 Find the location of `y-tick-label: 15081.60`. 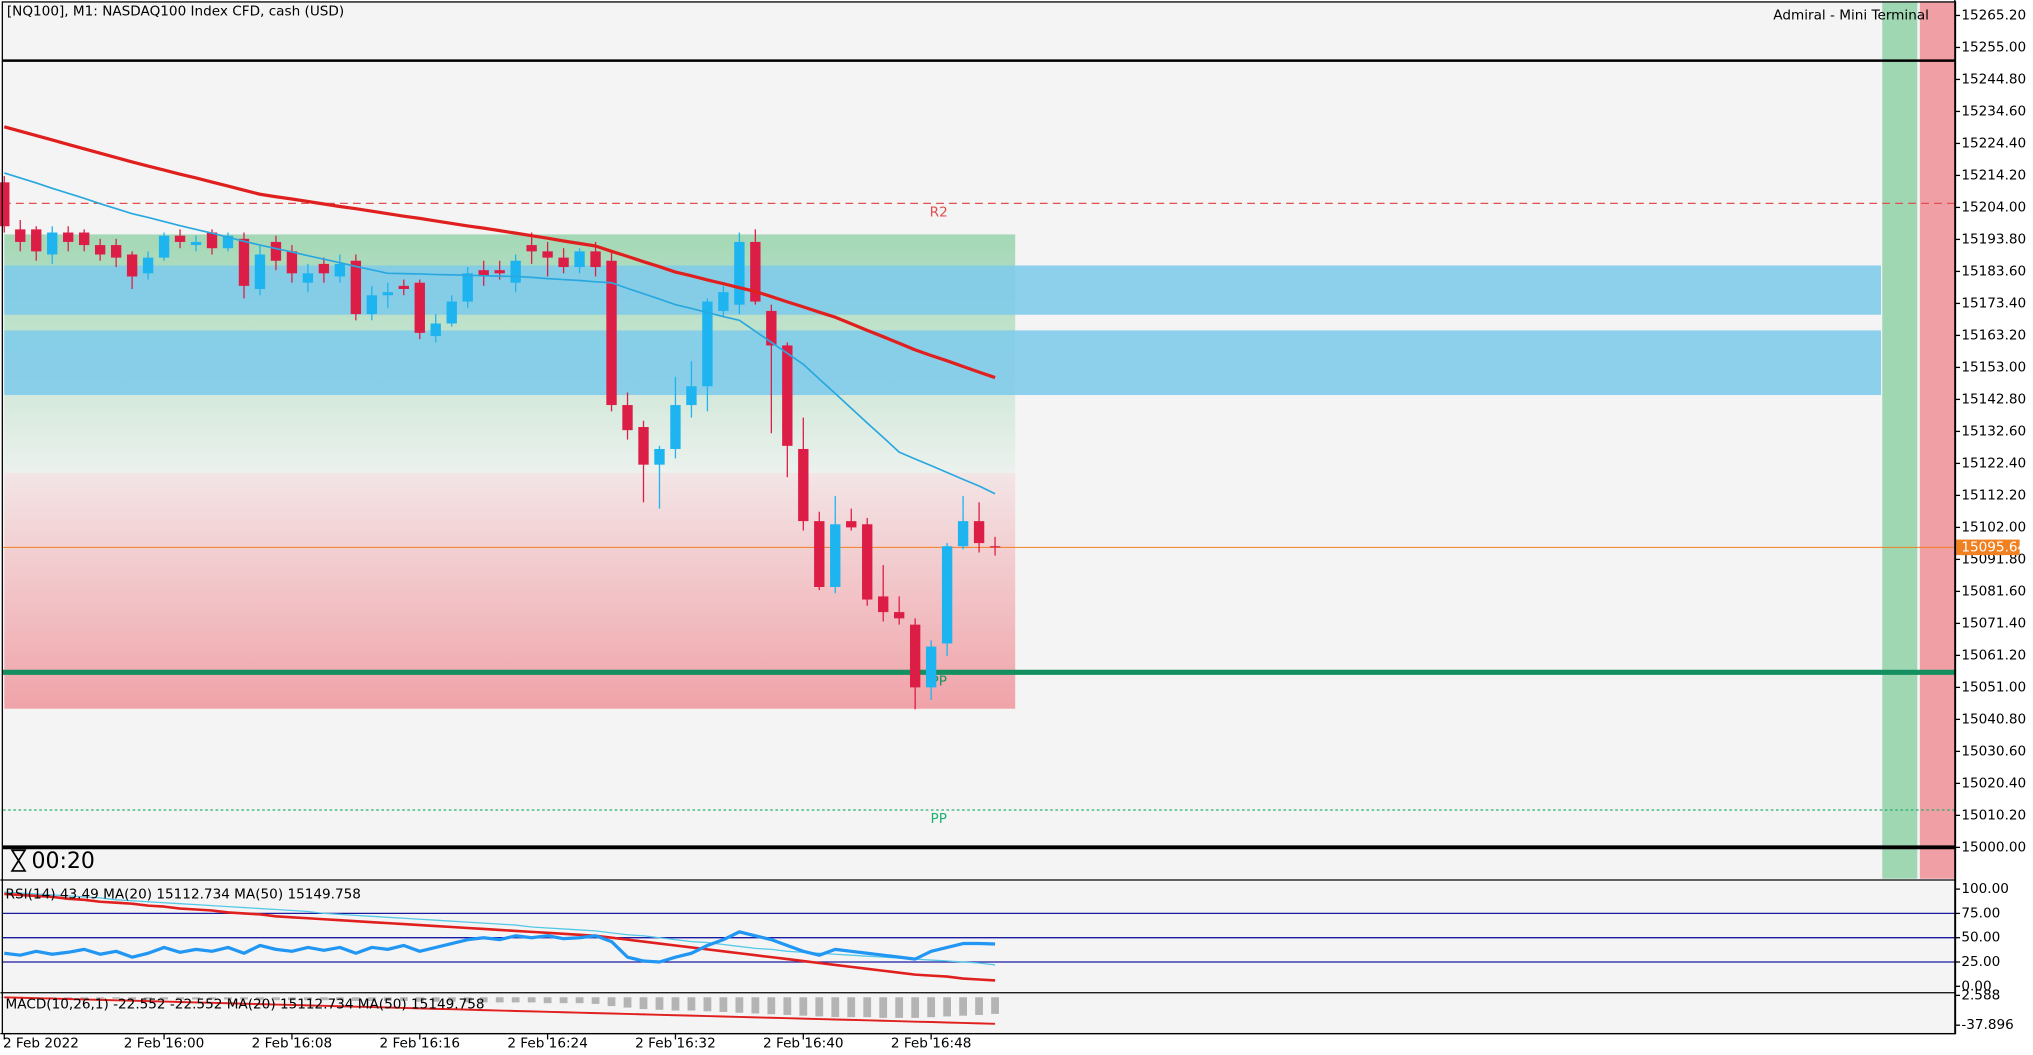

y-tick-label: 15081.60 is located at coordinates (1993, 591).